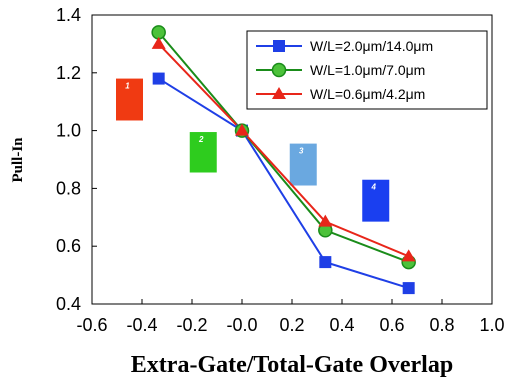 This screenshot has width=511, height=381. I want to click on annotation-label: 1, so click(127, 86).